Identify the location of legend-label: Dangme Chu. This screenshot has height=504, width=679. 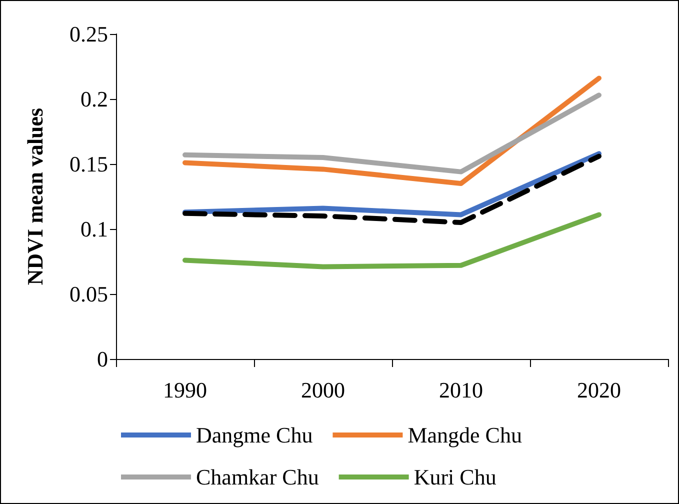
(254, 435).